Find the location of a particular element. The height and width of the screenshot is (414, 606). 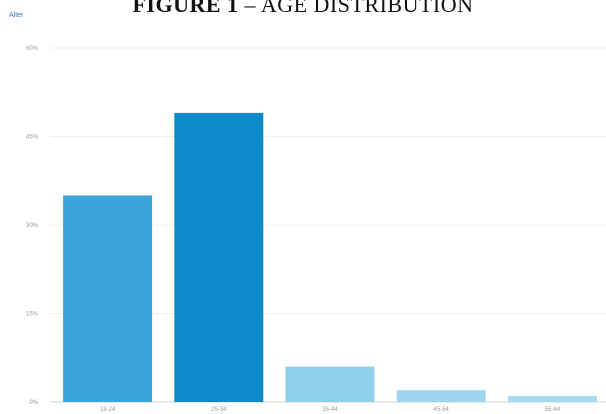

x-axis-ticks: 18-24 25-34 35-44 45-54 55-64 is located at coordinates (330, 410).